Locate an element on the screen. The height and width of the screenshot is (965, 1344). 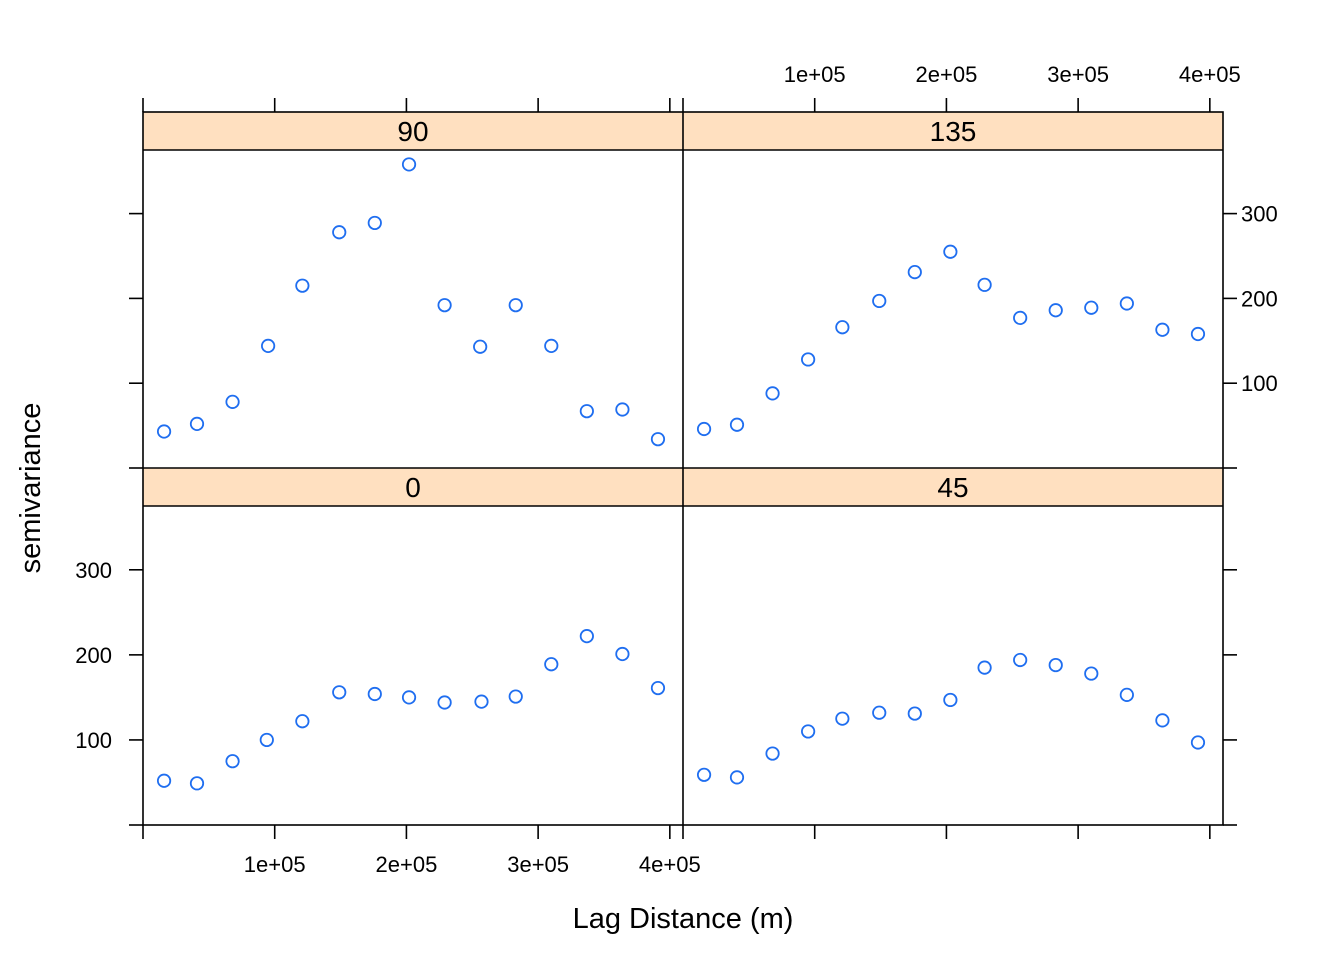
strip-label-90: 90 is located at coordinates (412, 131).